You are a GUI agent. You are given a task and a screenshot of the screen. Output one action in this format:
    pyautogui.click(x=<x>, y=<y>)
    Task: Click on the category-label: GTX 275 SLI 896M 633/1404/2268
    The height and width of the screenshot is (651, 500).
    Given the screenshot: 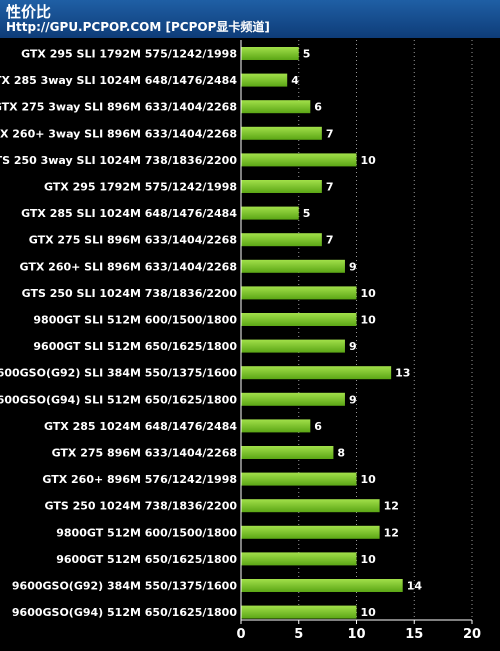 What is the action you would take?
    pyautogui.click(x=133, y=240)
    